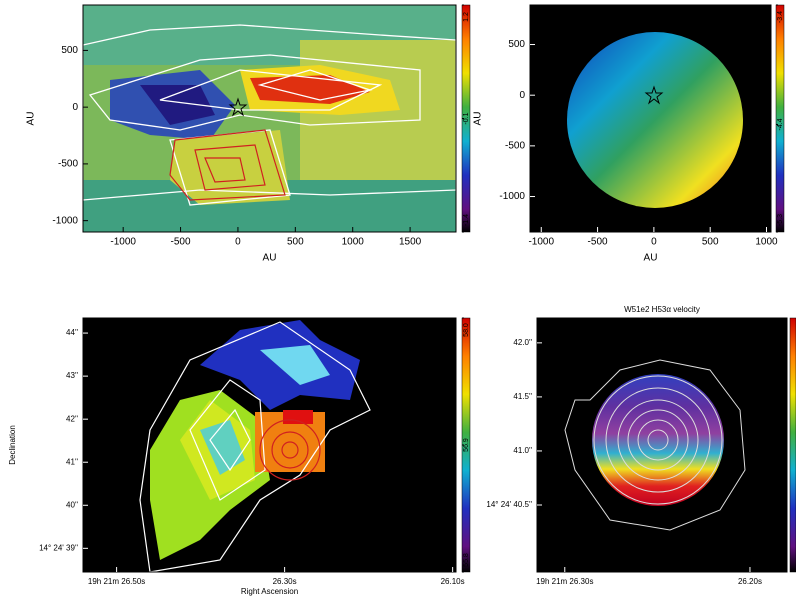 This screenshot has height=599, width=796. What do you see at coordinates (466, 220) in the screenshot?
I see `colorbar-label: -1.4` at bounding box center [466, 220].